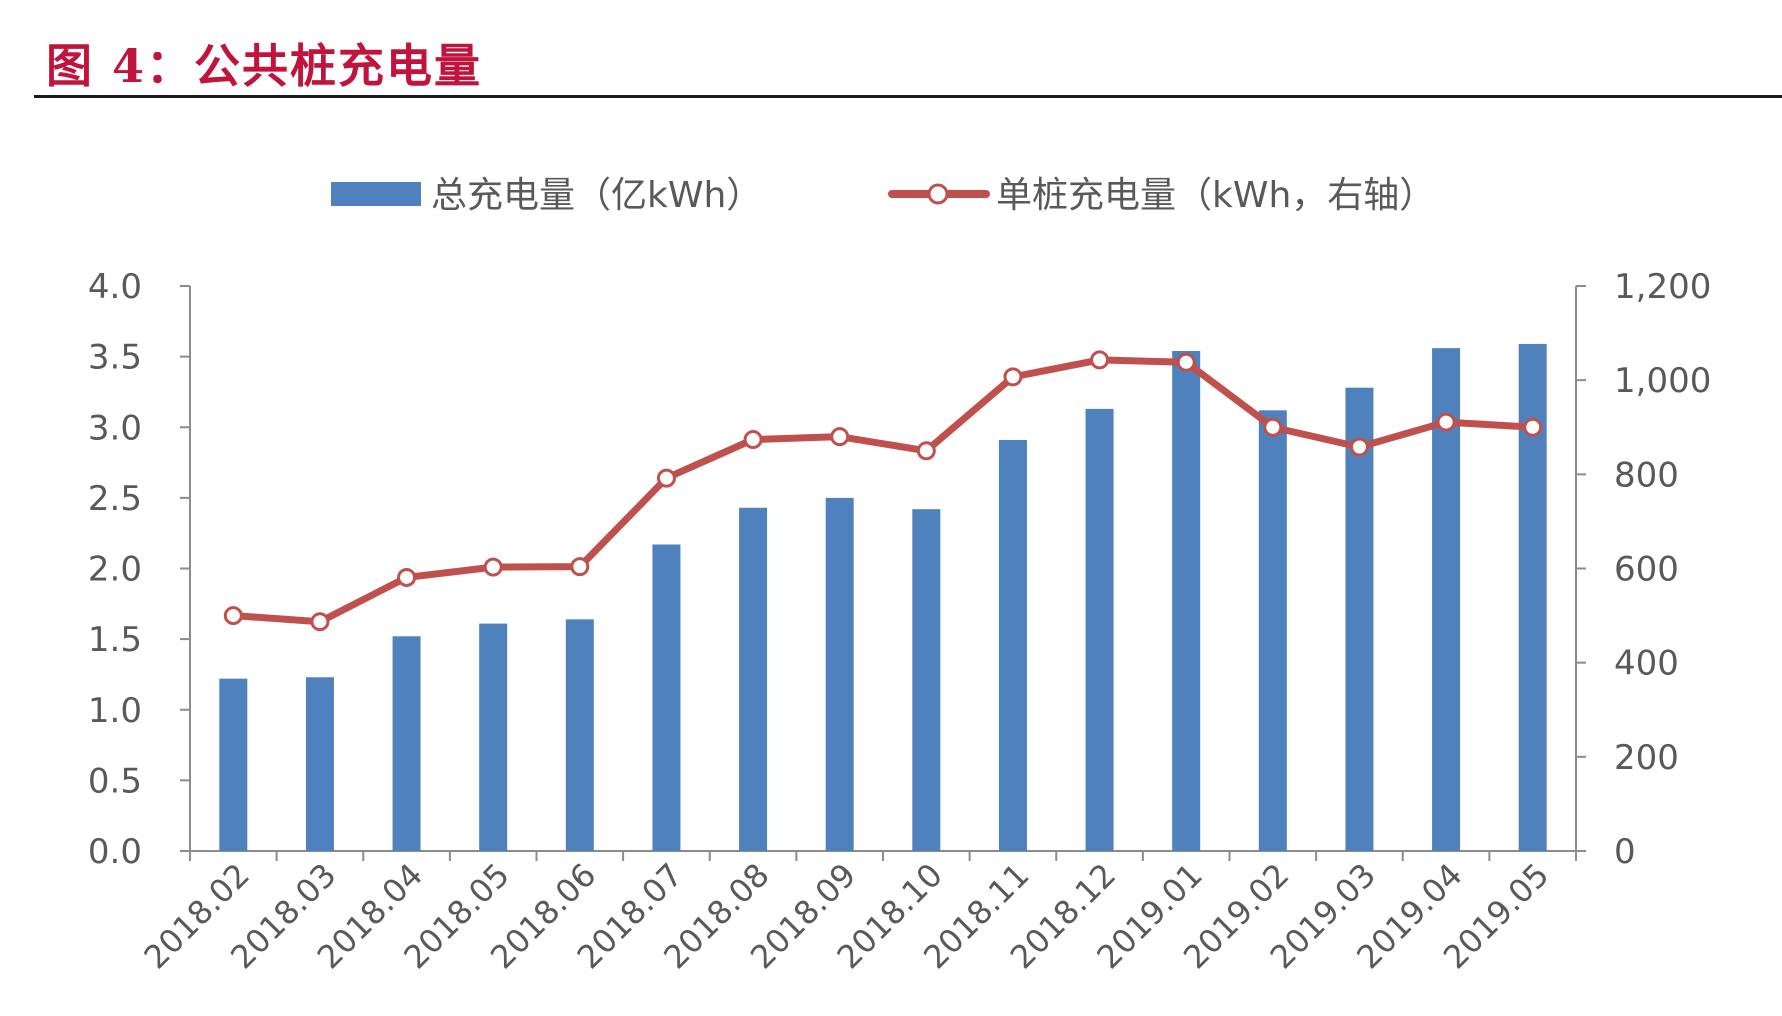  What do you see at coordinates (115, 640) in the screenshot?
I see `y-left-tick-label: 1.5` at bounding box center [115, 640].